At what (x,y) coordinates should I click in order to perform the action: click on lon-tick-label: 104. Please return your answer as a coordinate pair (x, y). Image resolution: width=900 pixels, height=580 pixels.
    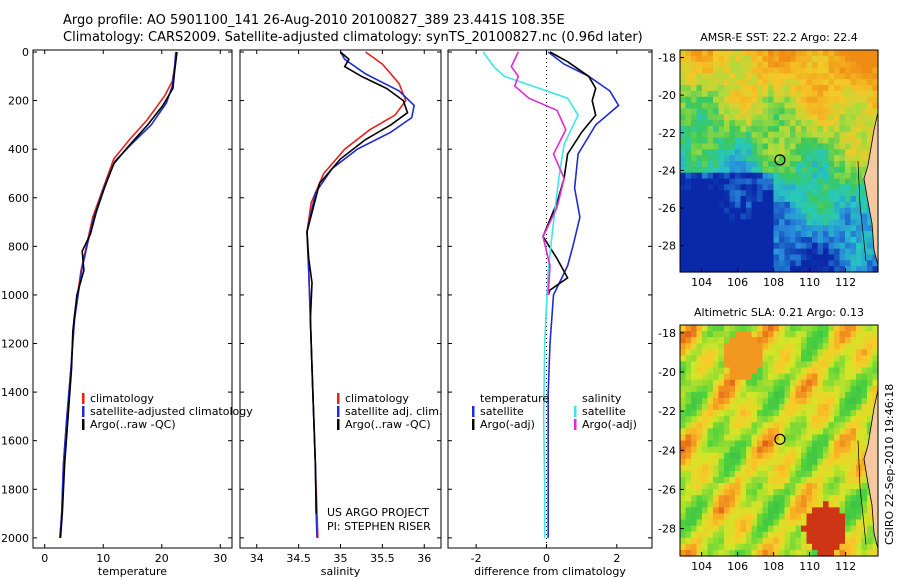
    Looking at the image, I should click on (701, 566).